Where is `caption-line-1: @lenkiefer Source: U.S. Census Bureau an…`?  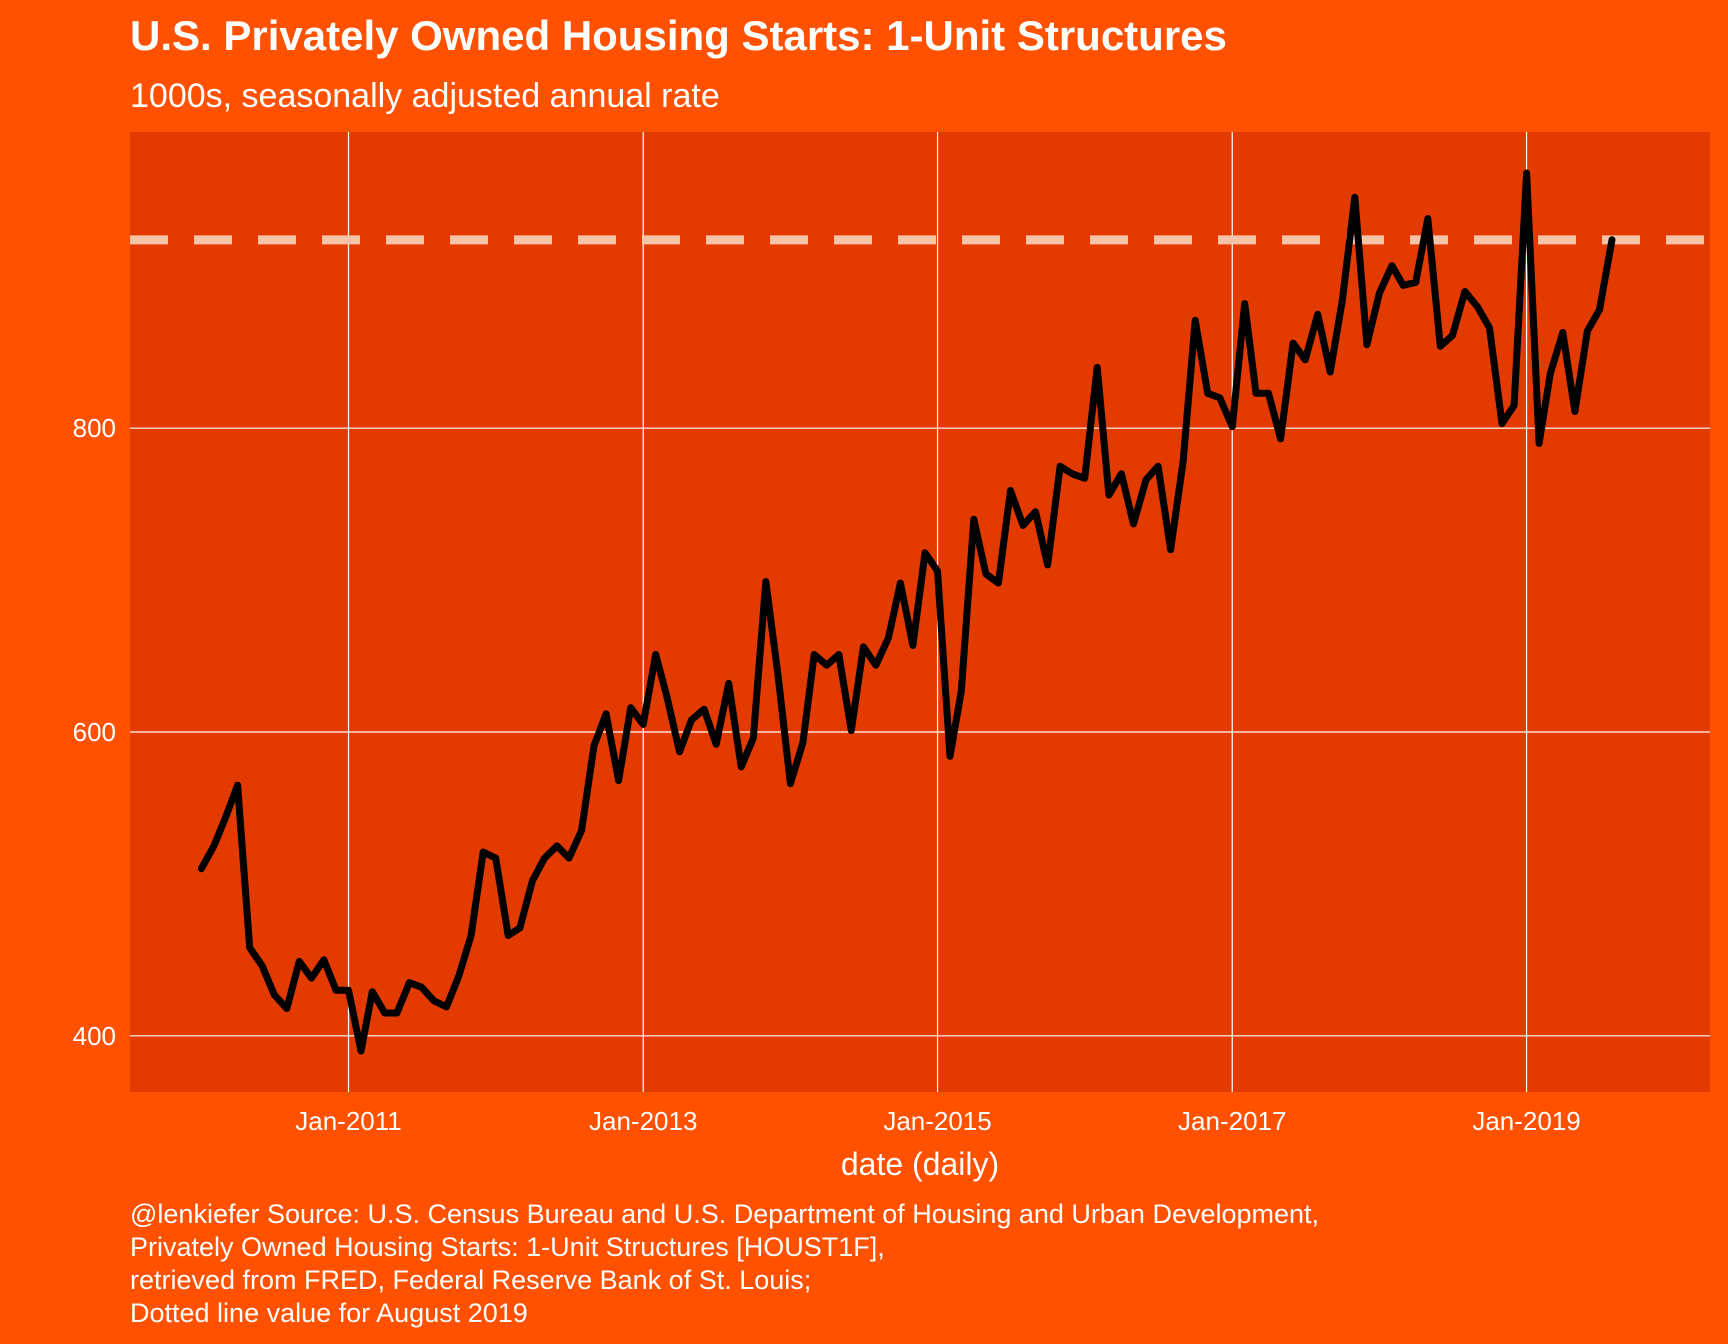 caption-line-1: @lenkiefer Source: U.S. Census Bureau an… is located at coordinates (724, 1214).